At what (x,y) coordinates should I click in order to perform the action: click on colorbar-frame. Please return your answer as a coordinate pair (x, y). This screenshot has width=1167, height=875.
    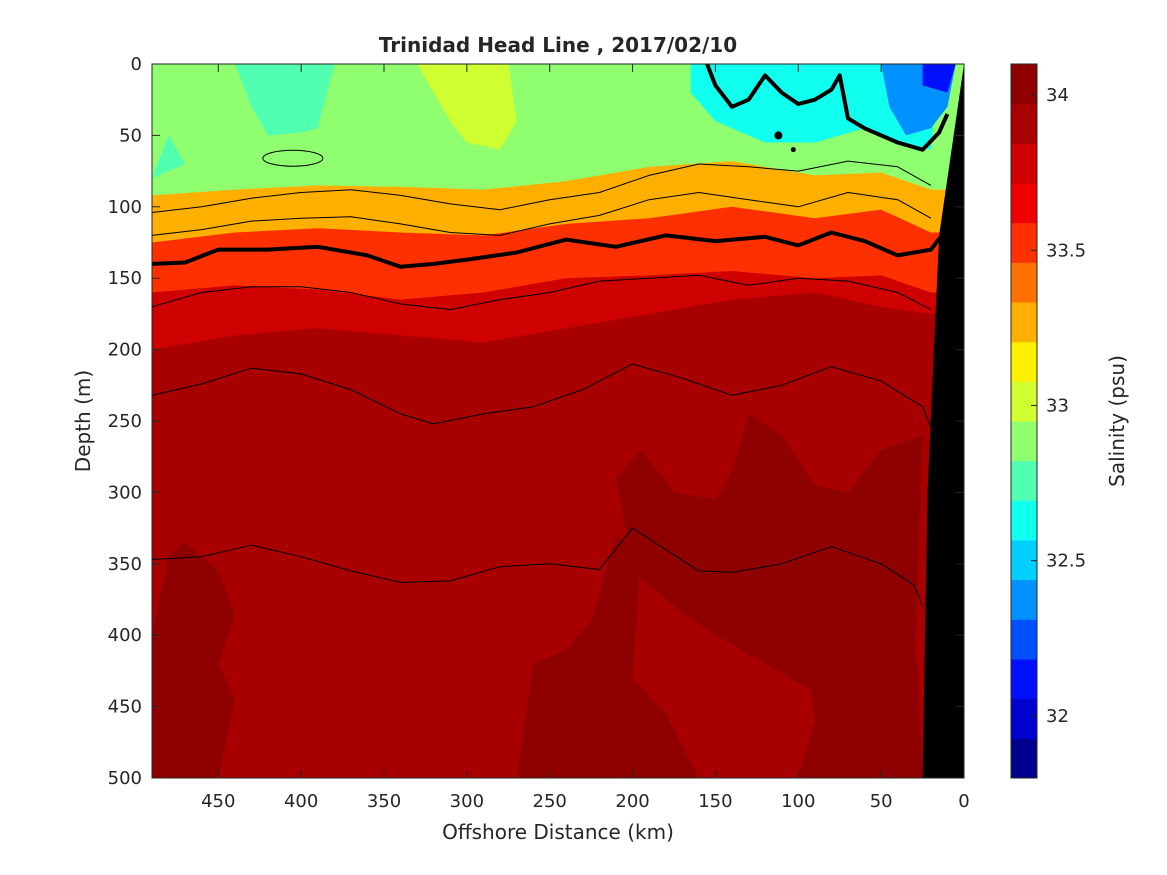
    Looking at the image, I should click on (1024, 421).